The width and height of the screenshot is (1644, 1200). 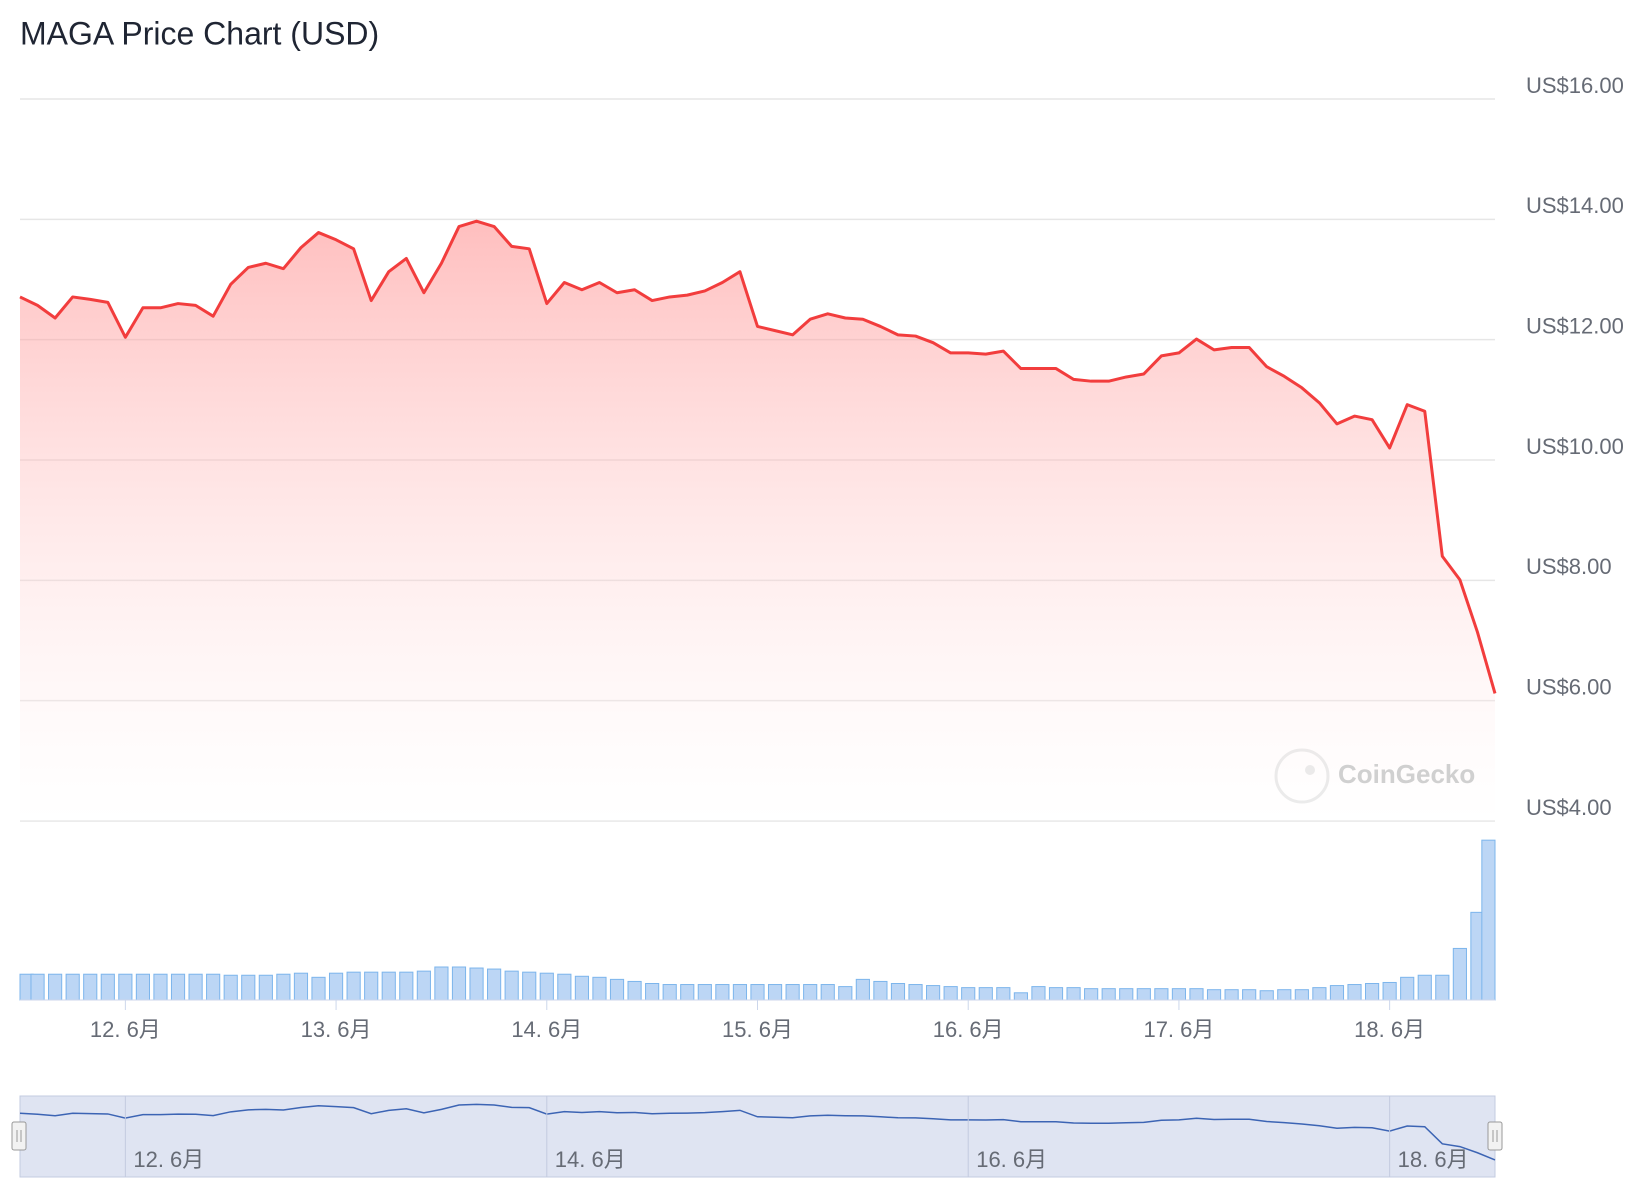 I want to click on navigator-line, so click(x=757, y=1132).